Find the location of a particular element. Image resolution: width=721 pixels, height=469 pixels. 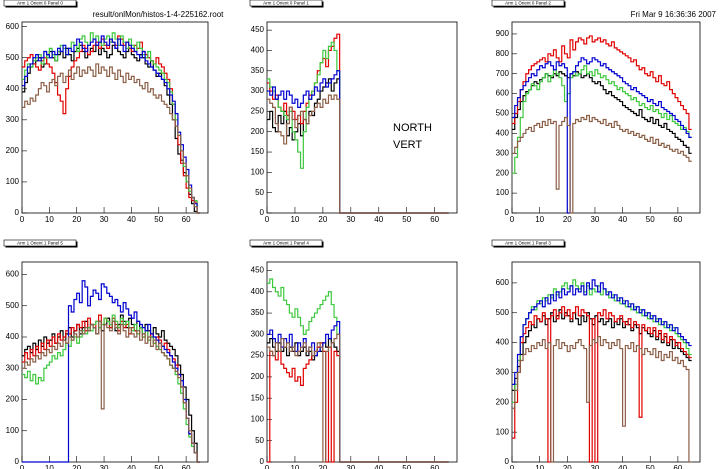

y-tick-label: 700 is located at coordinates (503, 73).